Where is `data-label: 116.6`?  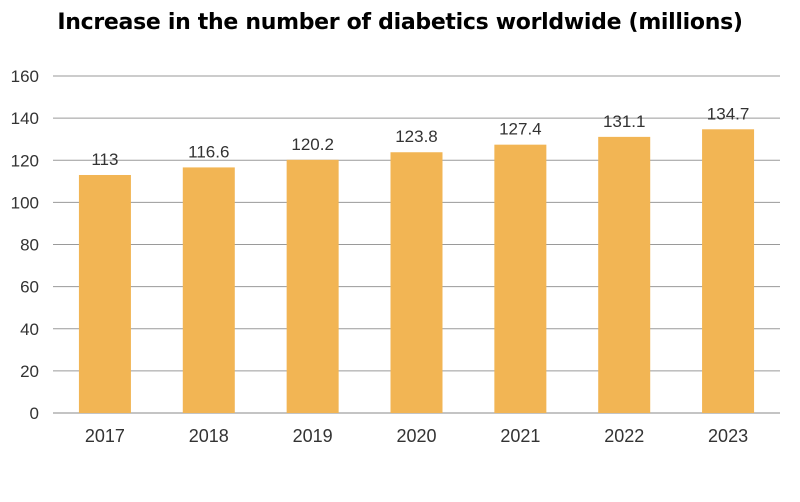 data-label: 116.6 is located at coordinates (208, 151).